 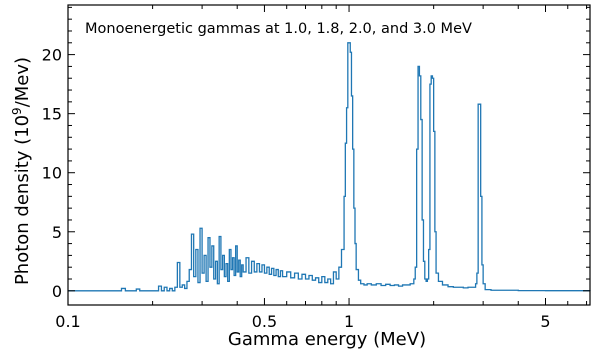 I want to click on y-tick-label: 10, so click(x=52, y=173).